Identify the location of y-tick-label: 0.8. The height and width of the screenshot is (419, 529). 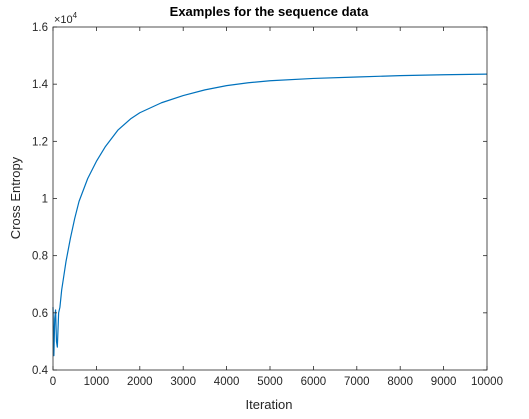
(40, 257).